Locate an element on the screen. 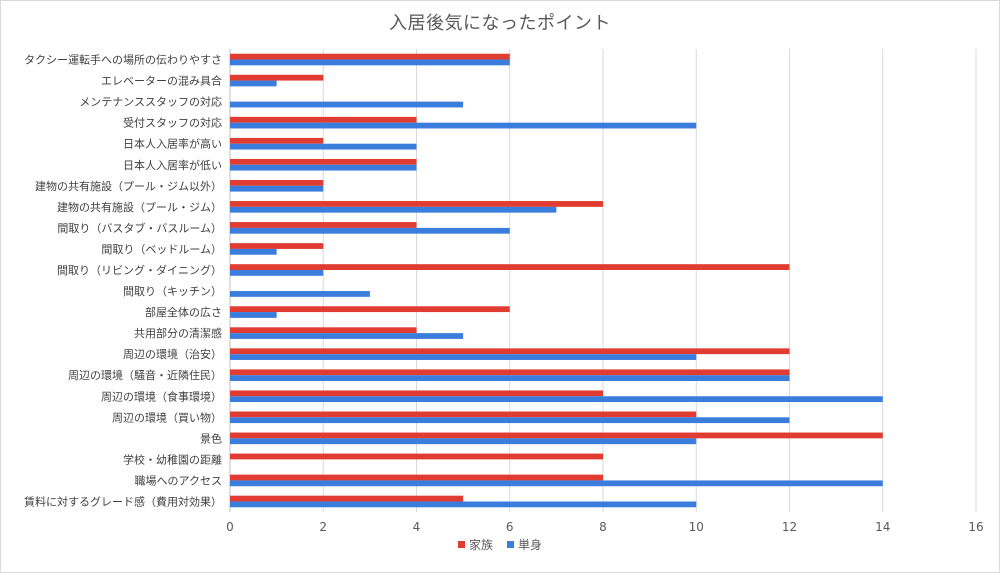 The height and width of the screenshot is (573, 1000). chart-title: 入居後気になったポイント is located at coordinates (500, 23).